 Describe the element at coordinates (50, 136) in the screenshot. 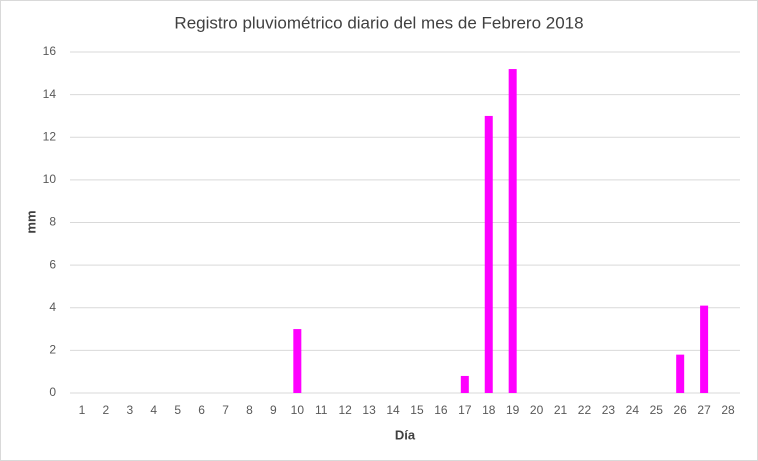

I see `y-tick-label: 12` at that location.